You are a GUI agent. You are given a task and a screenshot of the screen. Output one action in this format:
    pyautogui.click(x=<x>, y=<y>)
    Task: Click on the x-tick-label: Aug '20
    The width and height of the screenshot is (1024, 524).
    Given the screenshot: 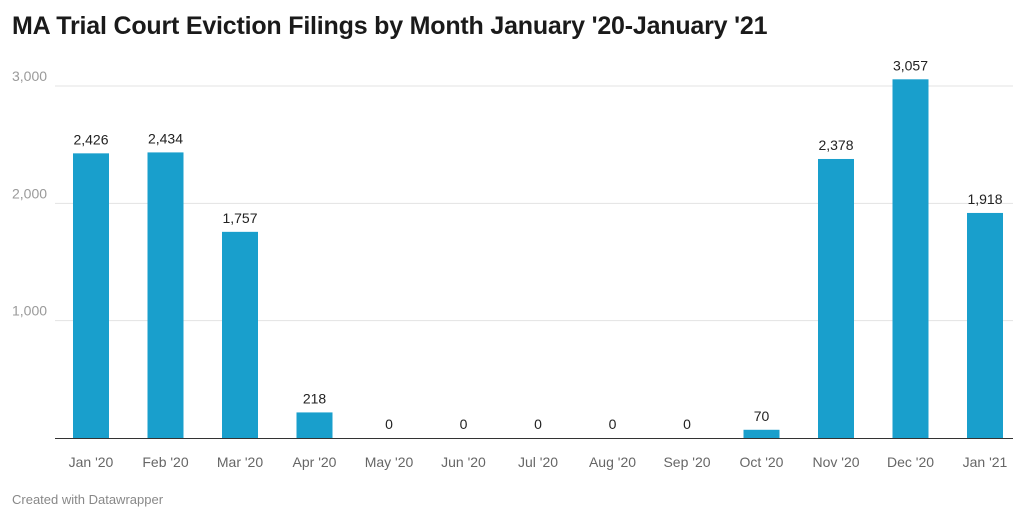 What is the action you would take?
    pyautogui.click(x=612, y=462)
    